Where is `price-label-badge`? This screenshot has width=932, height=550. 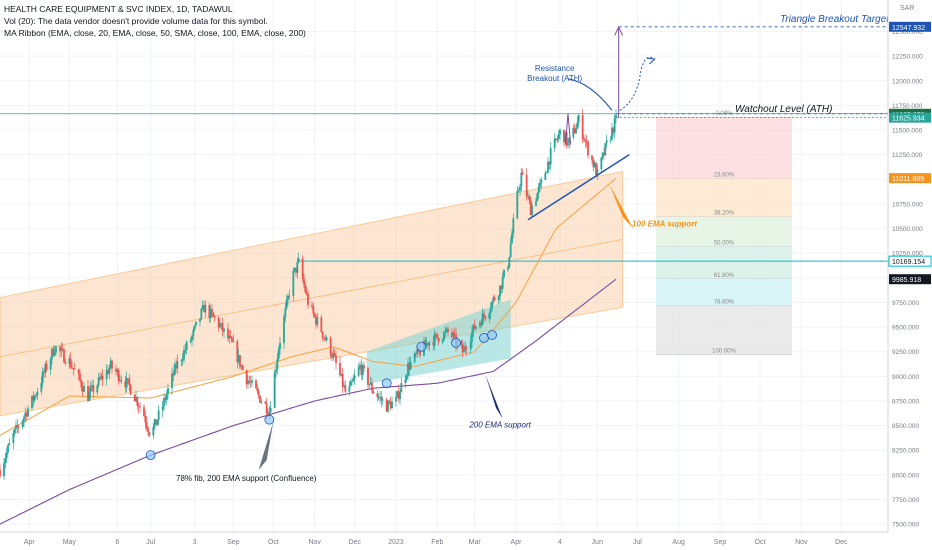 price-label-badge is located at coordinates (910, 279).